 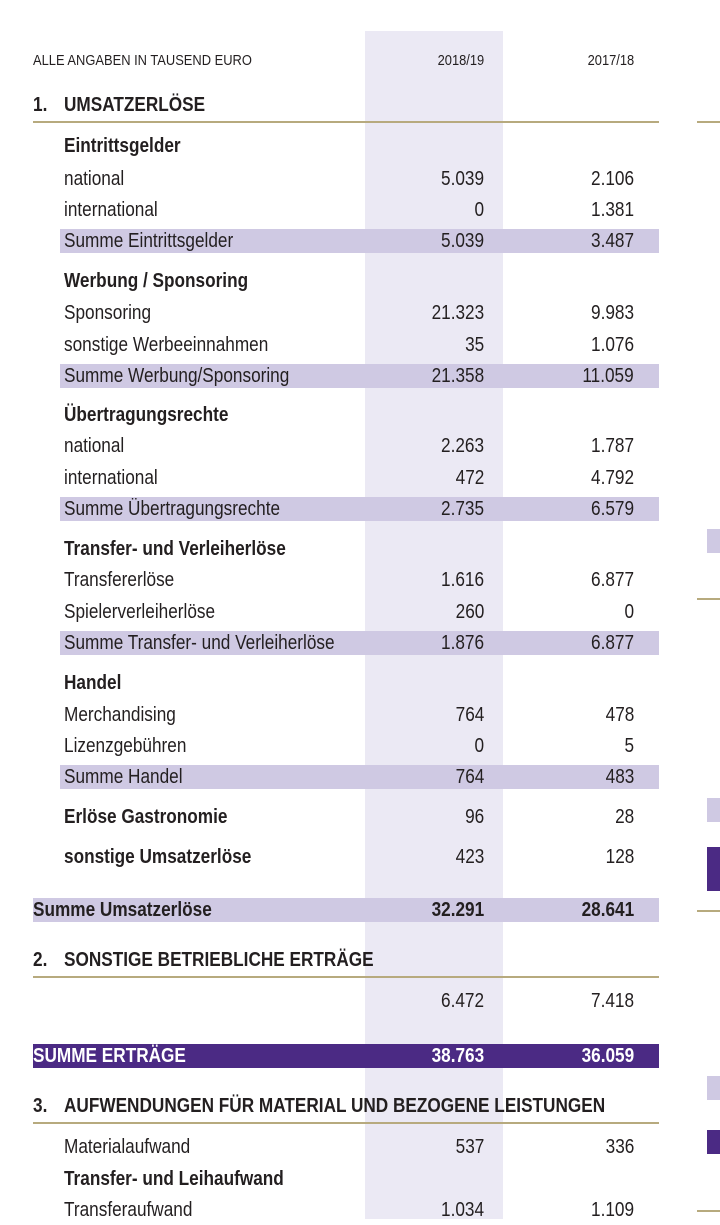 I want to click on value-2018-19: 35, so click(x=474, y=345).